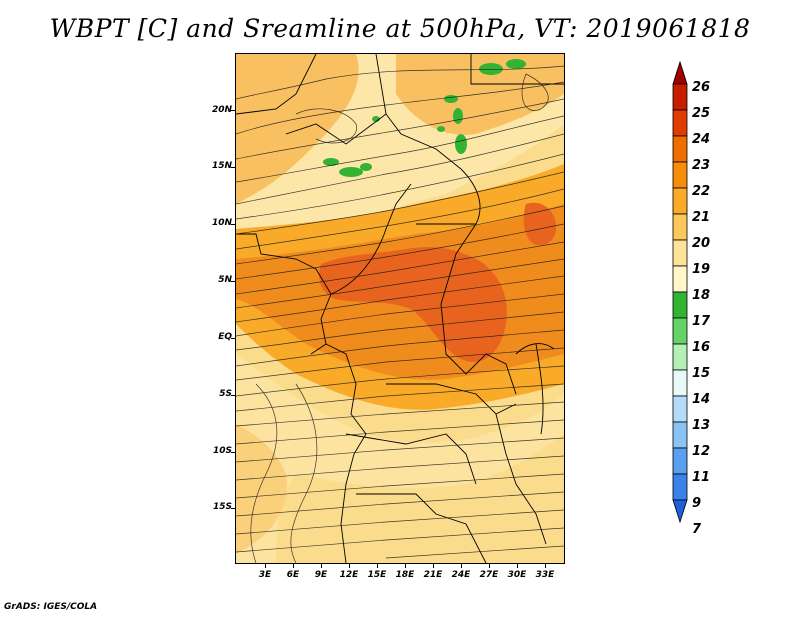 The width and height of the screenshot is (800, 618). I want to click on colorbar-label: 9, so click(697, 503).